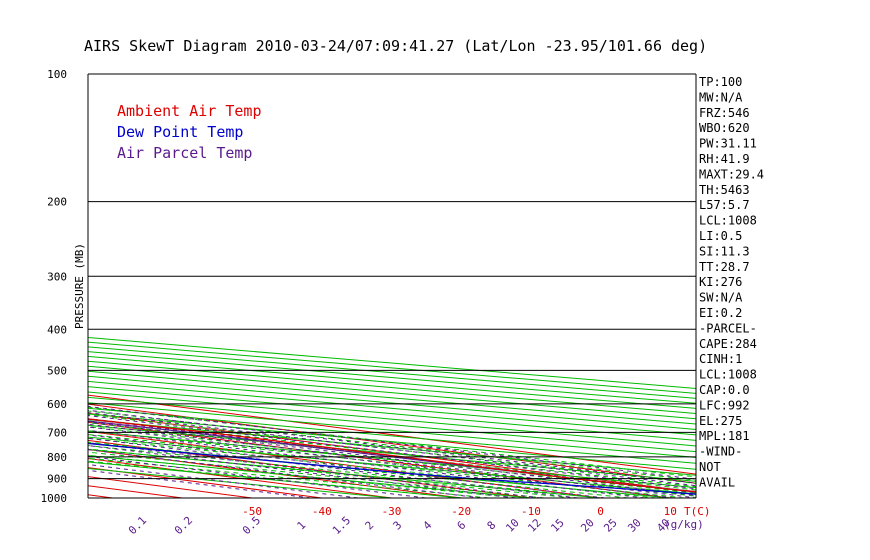  What do you see at coordinates (57, 479) in the screenshot?
I see `pressure-tick-label: 900` at bounding box center [57, 479].